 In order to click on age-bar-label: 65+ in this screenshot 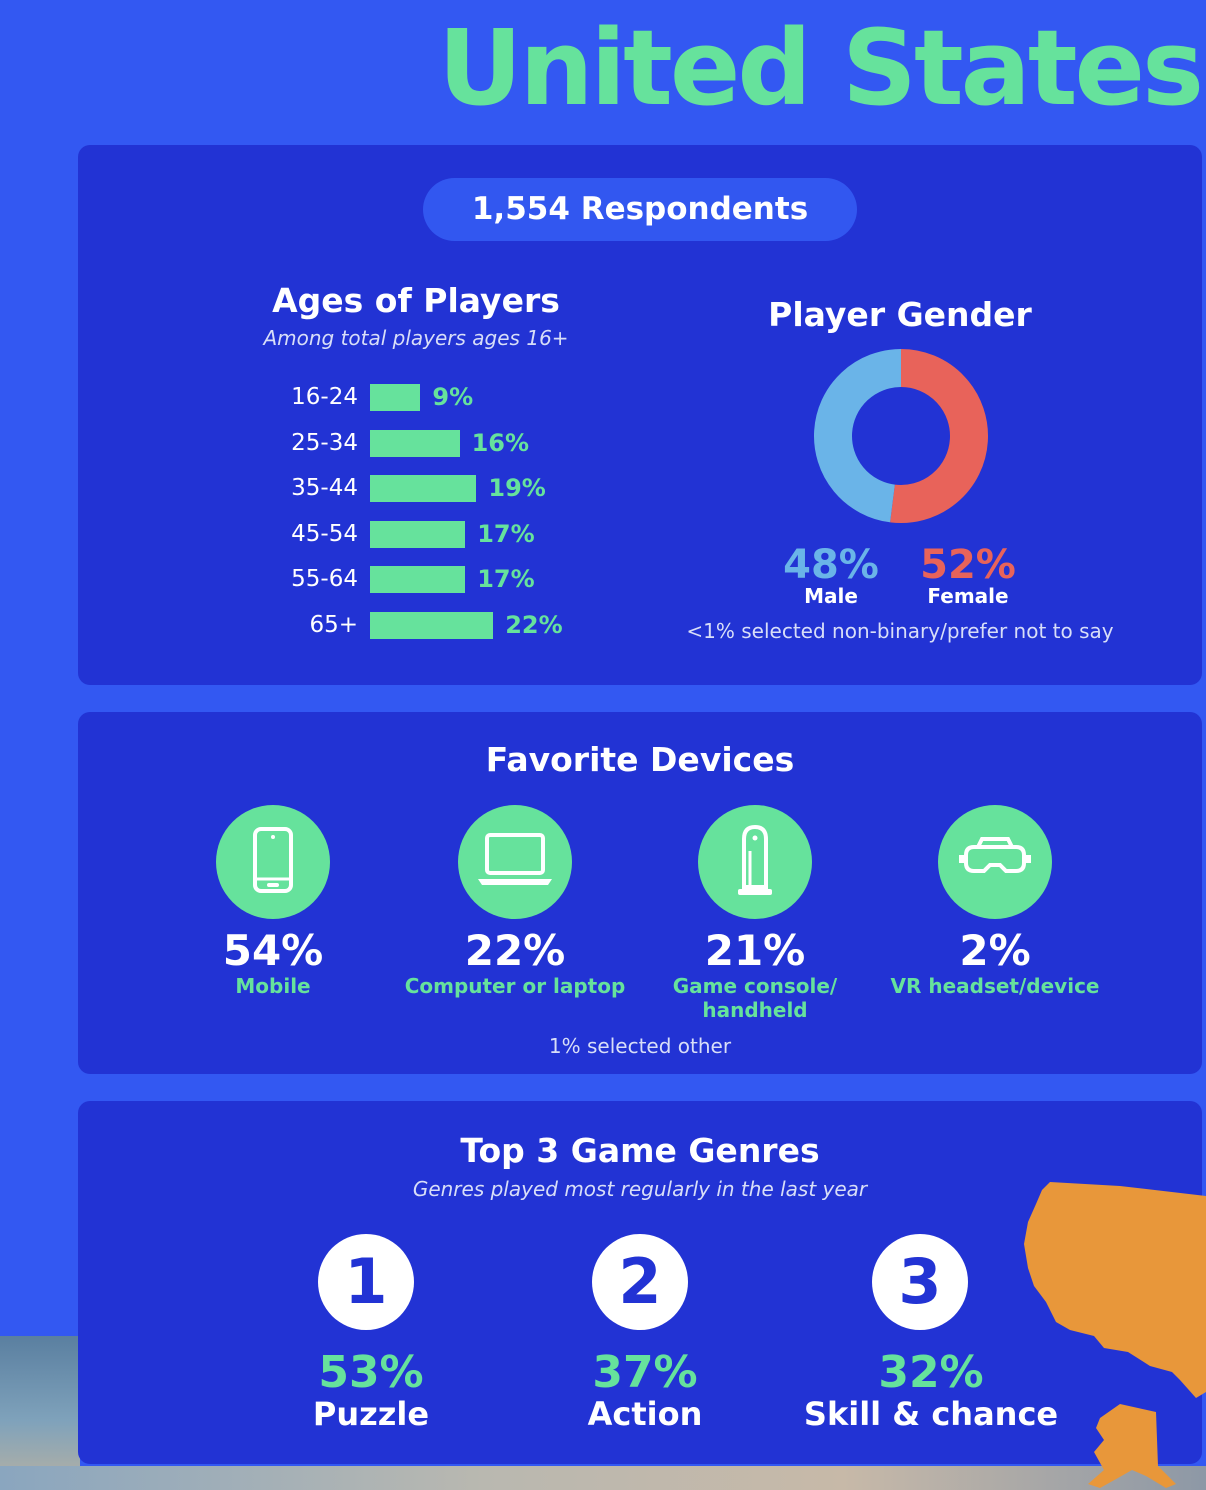, I will do `click(333, 625)`.